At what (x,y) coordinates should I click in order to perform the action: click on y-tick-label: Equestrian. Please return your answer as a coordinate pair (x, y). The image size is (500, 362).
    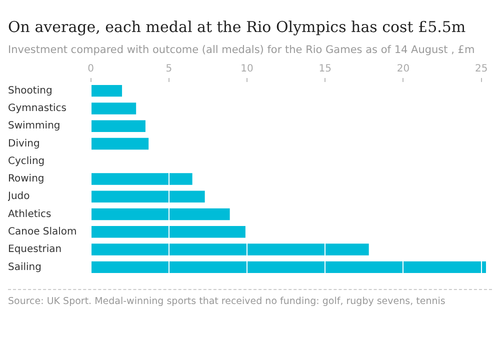
    Looking at the image, I should click on (35, 250).